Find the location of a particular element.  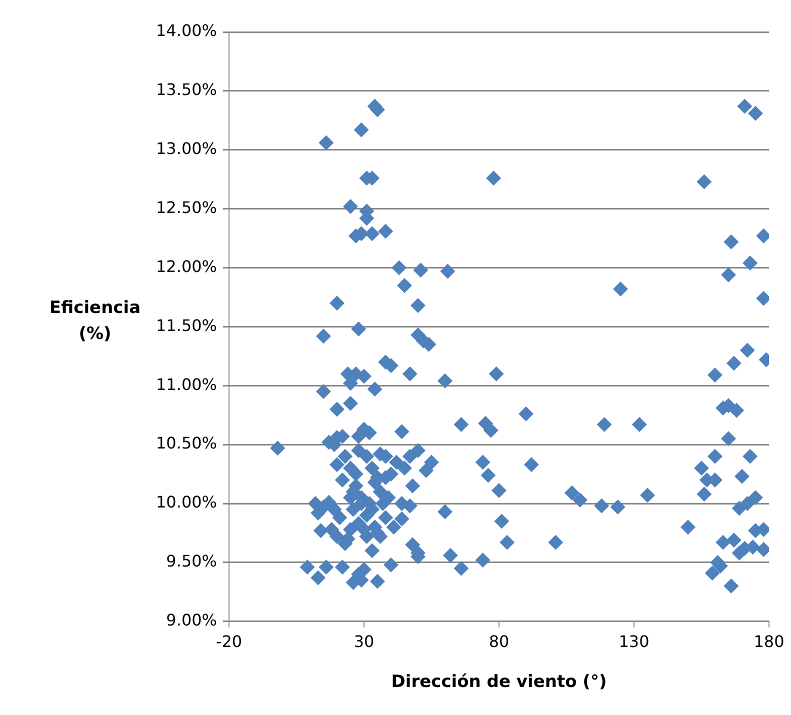

x-tick-label: 180 is located at coordinates (769, 642).